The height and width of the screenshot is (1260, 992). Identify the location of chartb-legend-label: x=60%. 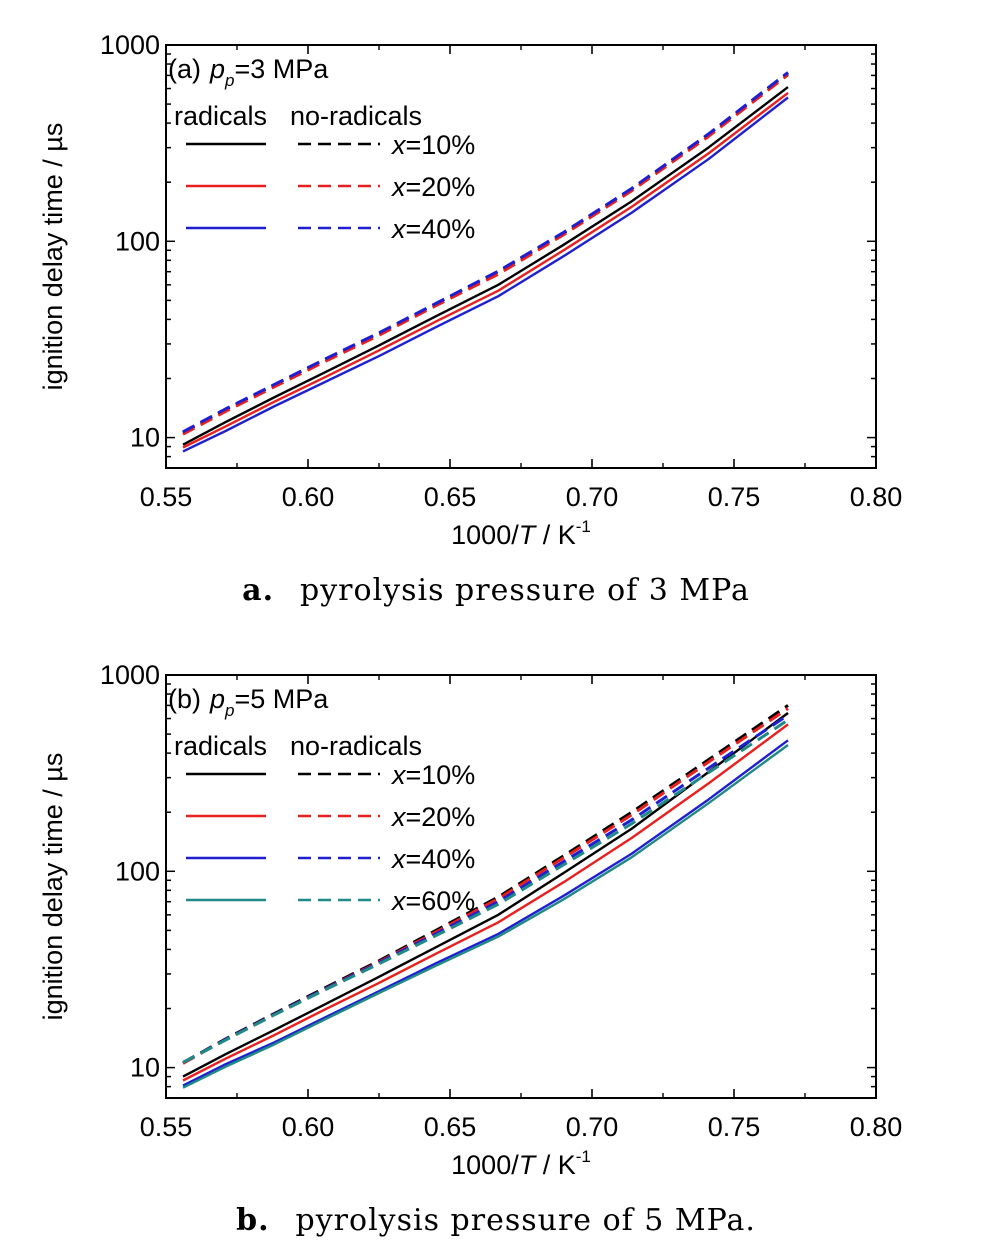
(432, 901).